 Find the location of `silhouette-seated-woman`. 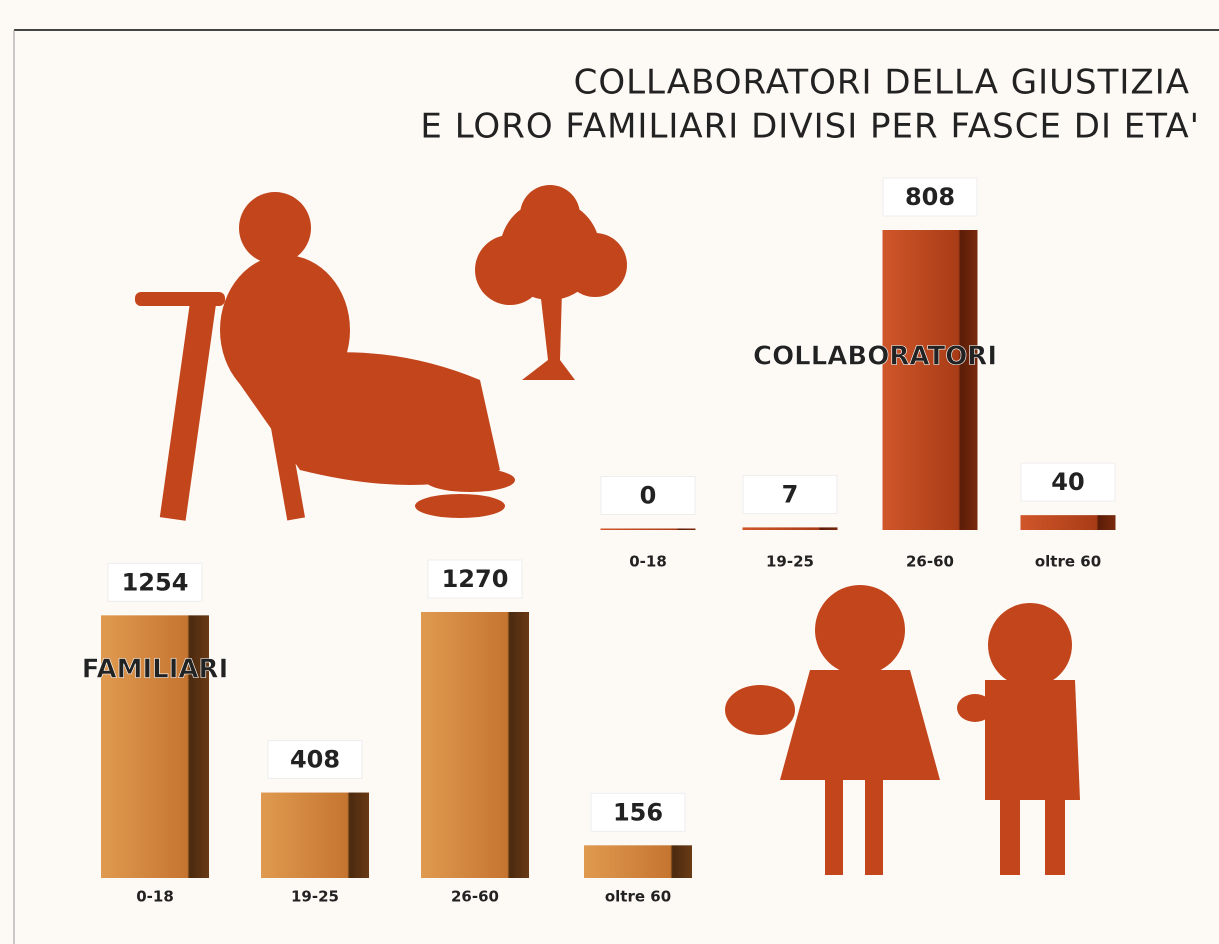

silhouette-seated-woman is located at coordinates (325, 356).